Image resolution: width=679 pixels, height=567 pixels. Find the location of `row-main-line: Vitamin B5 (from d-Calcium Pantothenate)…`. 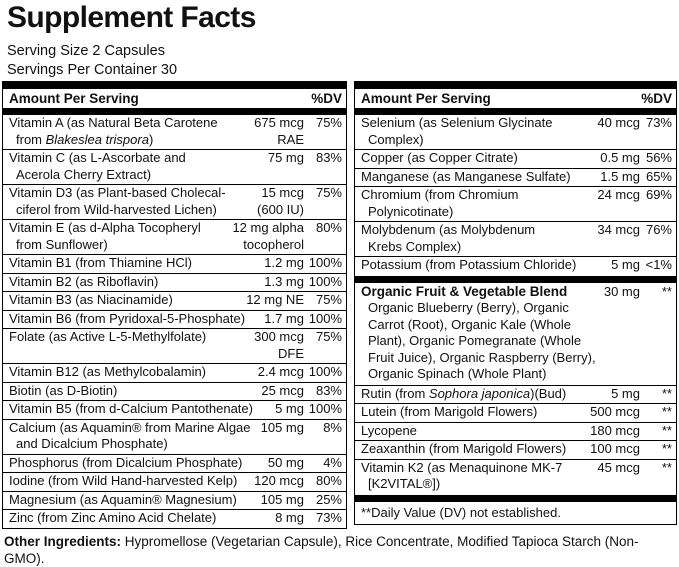

row-main-line: Vitamin B5 (from d-Calcium Pantothenate)… is located at coordinates (174, 409).